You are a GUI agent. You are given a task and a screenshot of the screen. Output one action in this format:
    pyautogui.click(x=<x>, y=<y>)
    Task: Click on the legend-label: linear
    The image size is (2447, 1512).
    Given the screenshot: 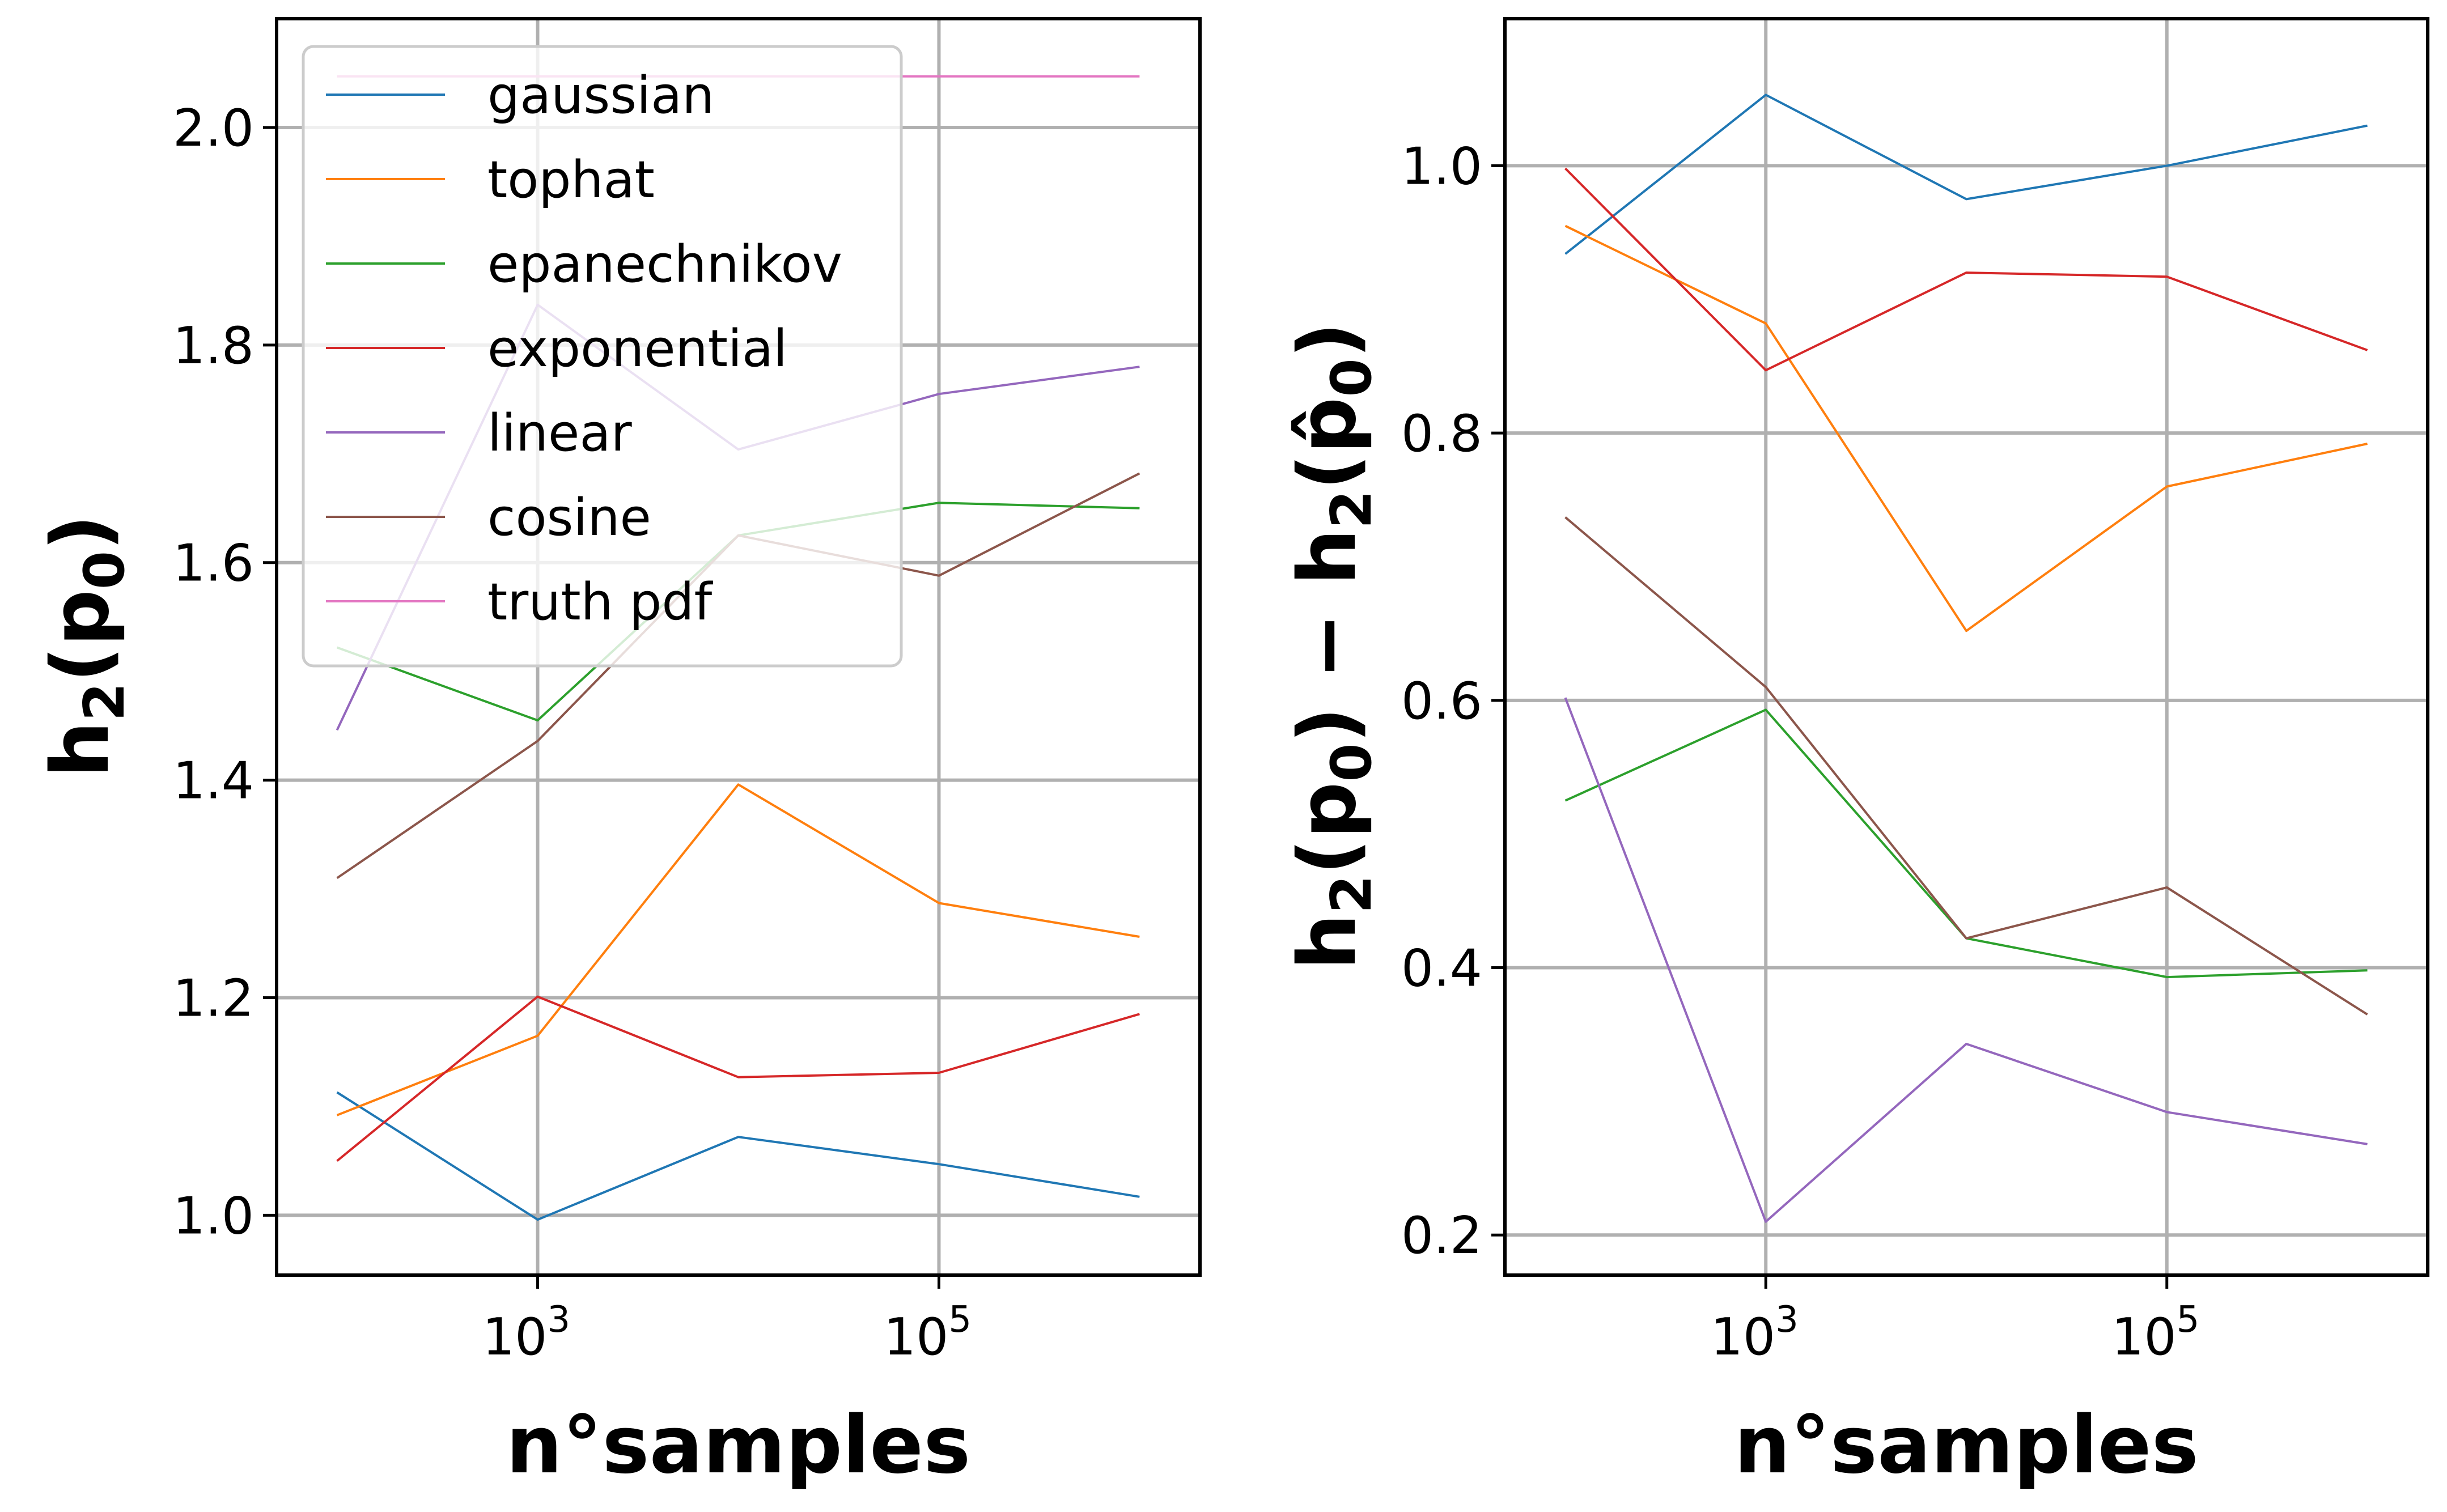 What is the action you would take?
    pyautogui.click(x=560, y=434)
    